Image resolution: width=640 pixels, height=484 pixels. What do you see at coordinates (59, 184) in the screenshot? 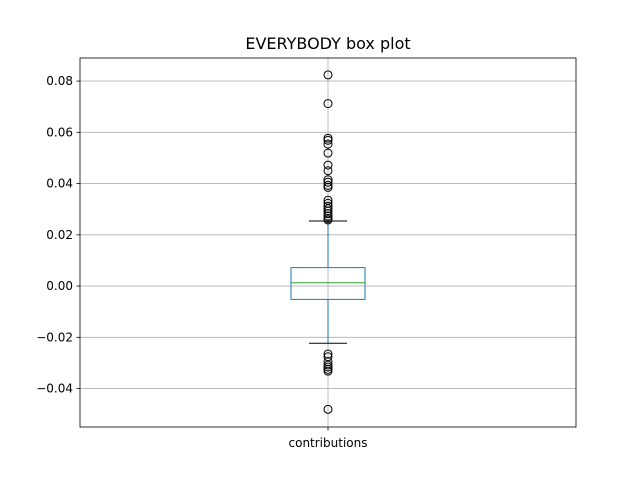
I see `y-tick-label: 0.04` at bounding box center [59, 184].